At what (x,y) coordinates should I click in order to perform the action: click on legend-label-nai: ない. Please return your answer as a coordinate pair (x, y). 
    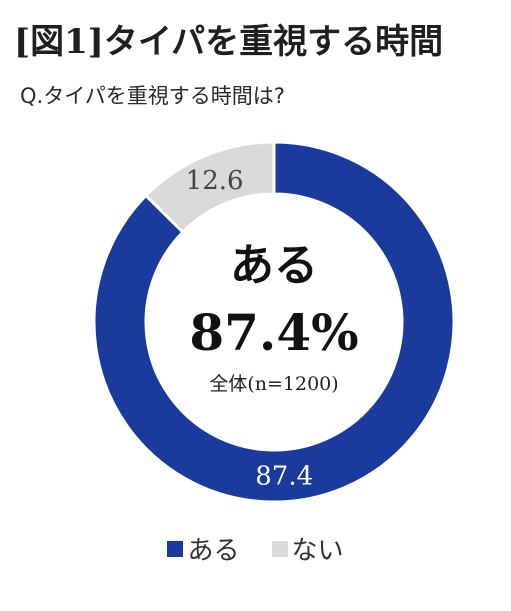
    Looking at the image, I should click on (317, 551).